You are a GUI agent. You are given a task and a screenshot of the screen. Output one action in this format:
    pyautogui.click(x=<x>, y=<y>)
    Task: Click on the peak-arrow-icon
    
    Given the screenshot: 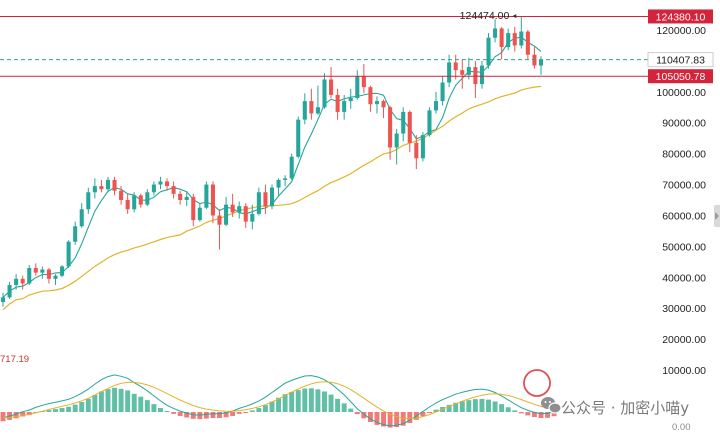 What is the action you would take?
    pyautogui.click(x=514, y=16)
    